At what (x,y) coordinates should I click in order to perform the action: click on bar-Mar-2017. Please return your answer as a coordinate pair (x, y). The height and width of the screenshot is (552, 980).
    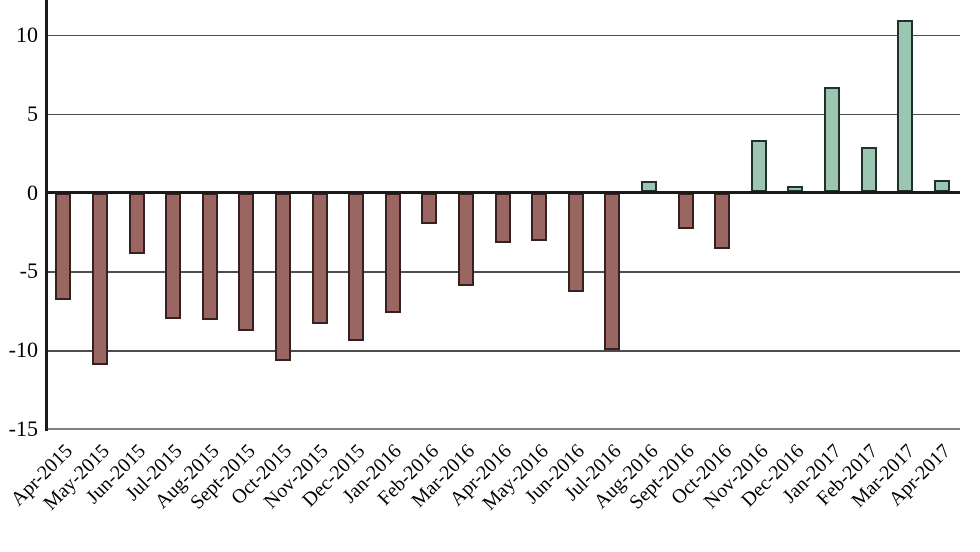
    Looking at the image, I should click on (905, 106).